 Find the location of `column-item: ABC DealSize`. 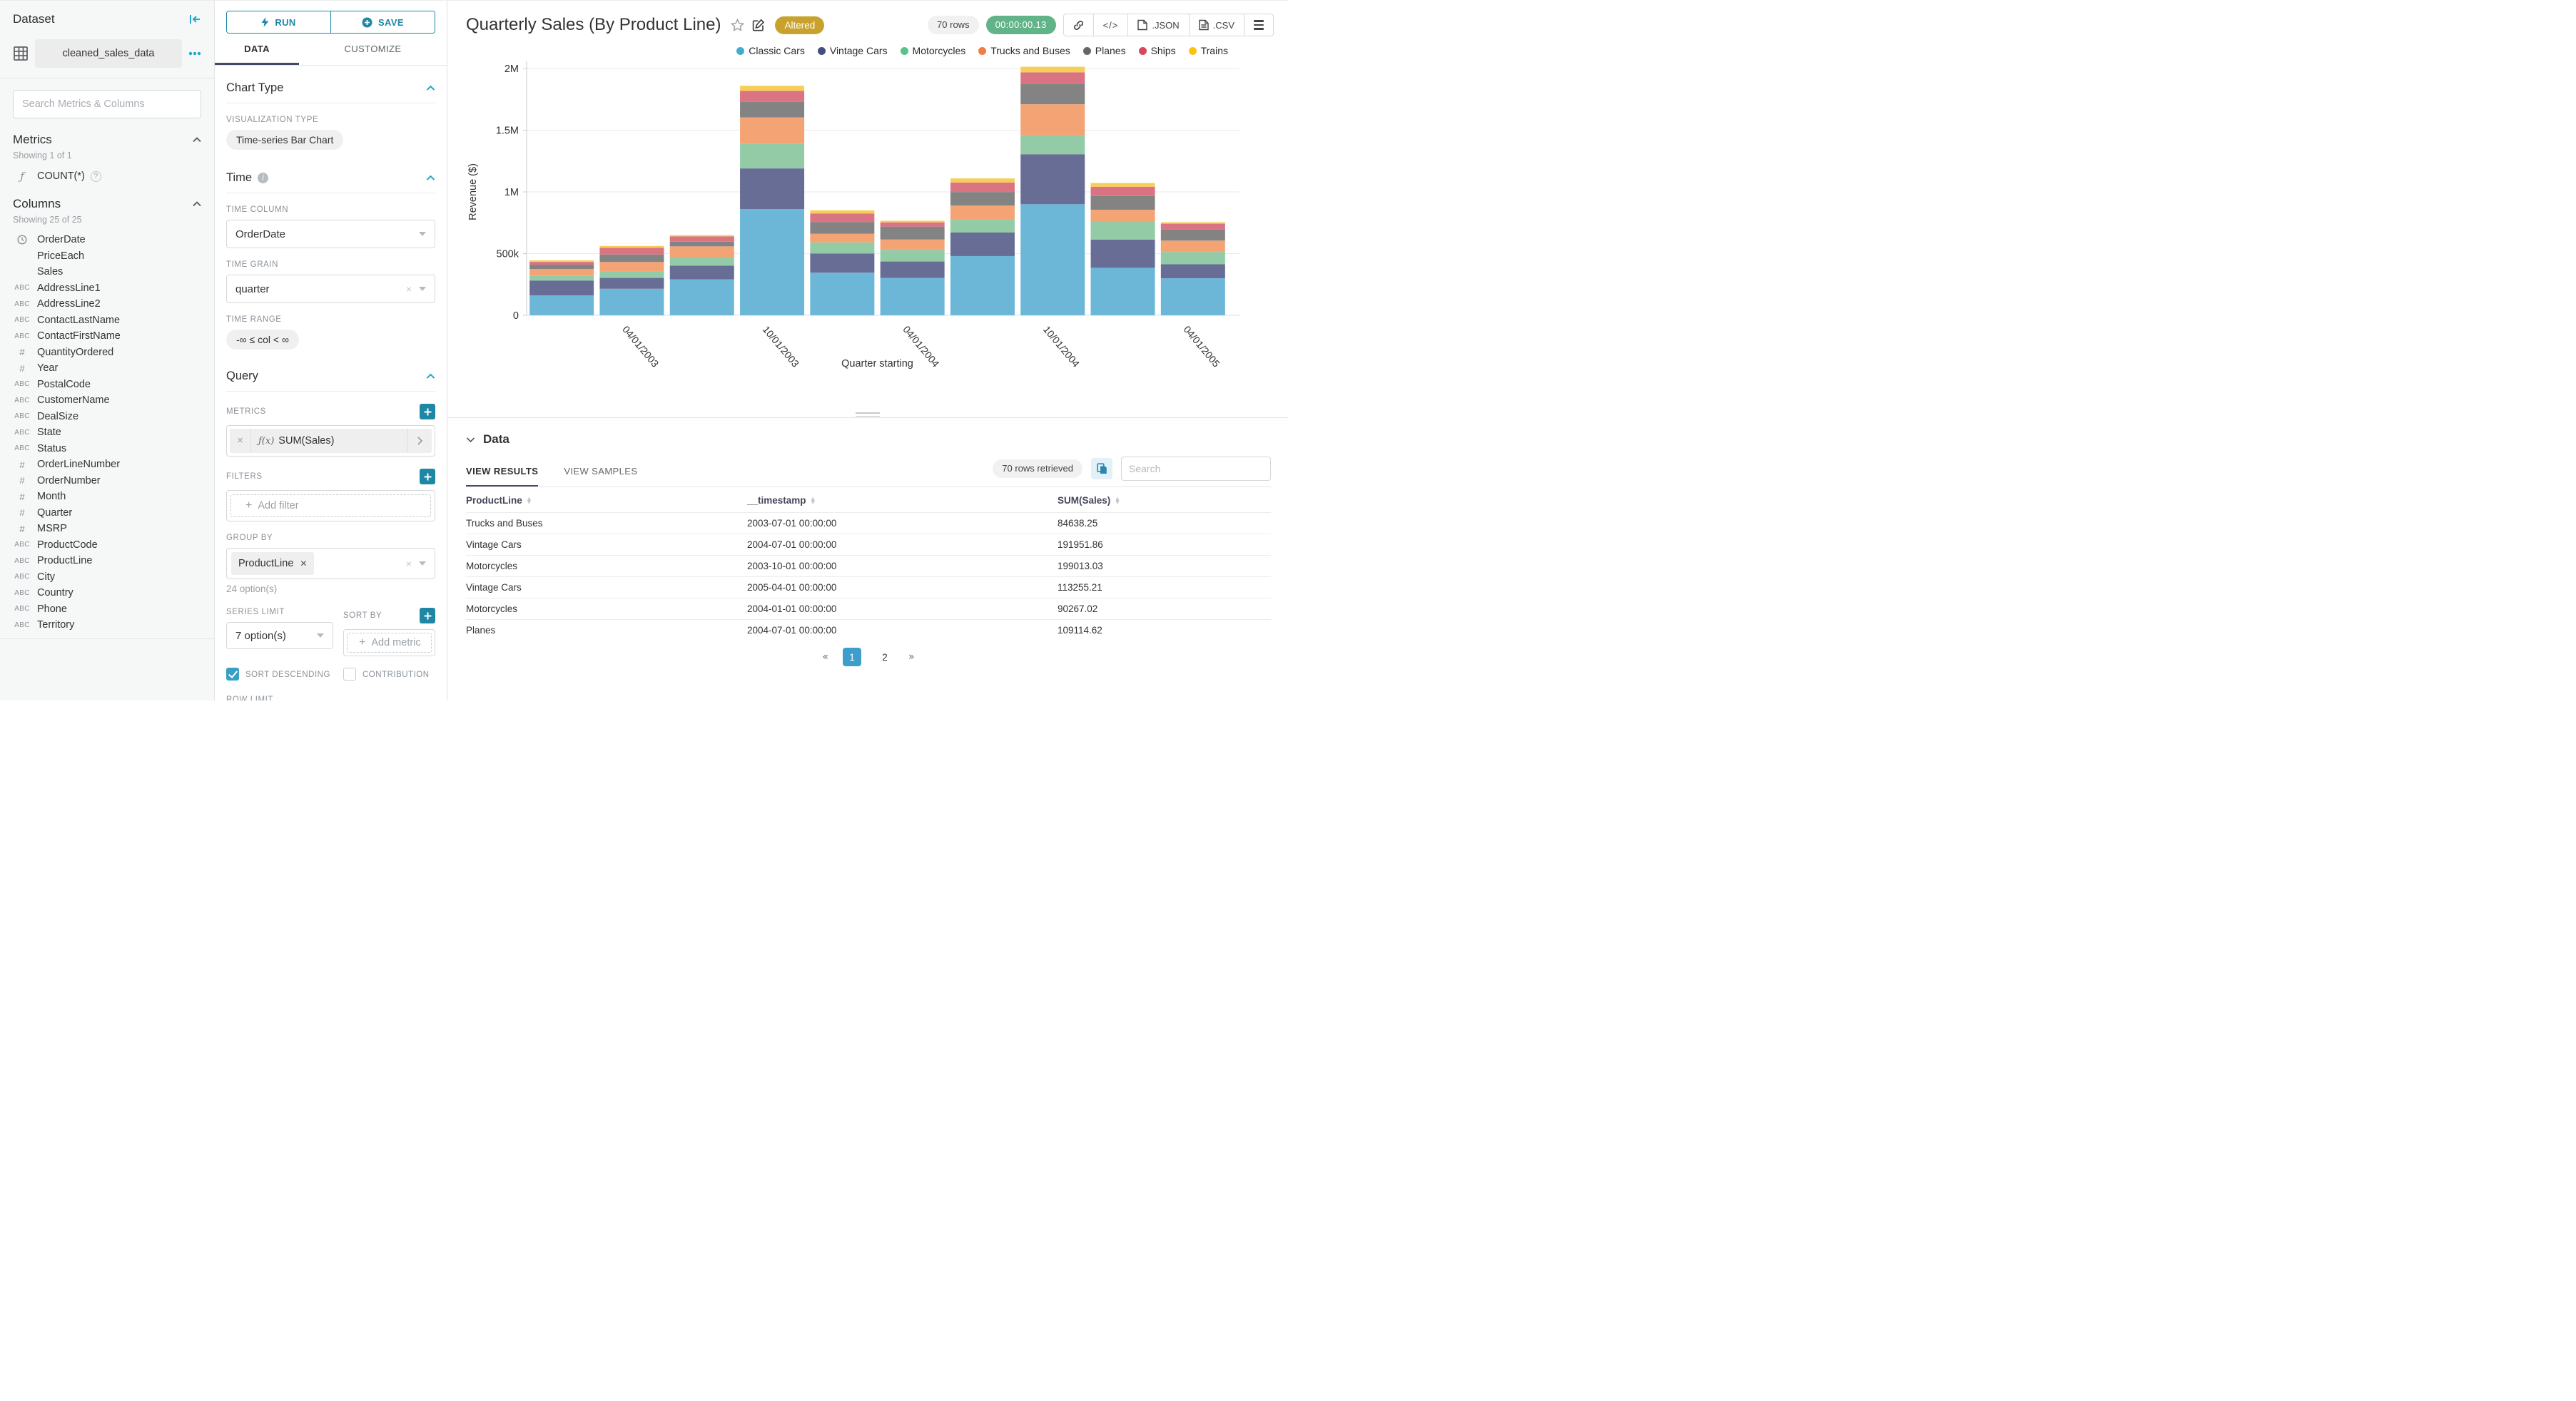

column-item: ABC DealSize is located at coordinates (107, 417).